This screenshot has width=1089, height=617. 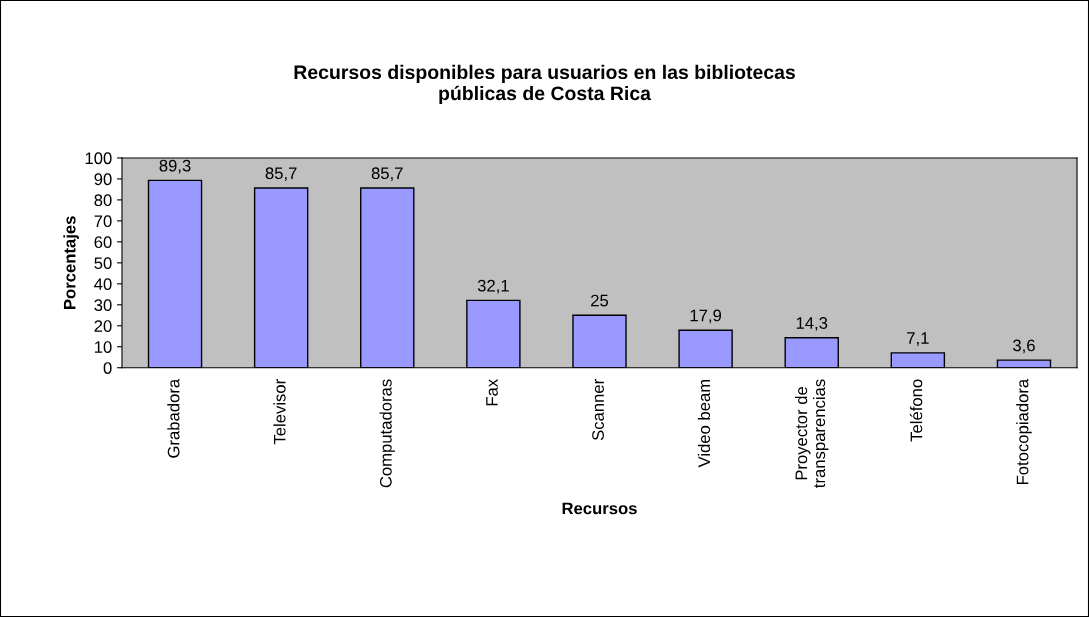 I want to click on data-label: 25, so click(x=600, y=300).